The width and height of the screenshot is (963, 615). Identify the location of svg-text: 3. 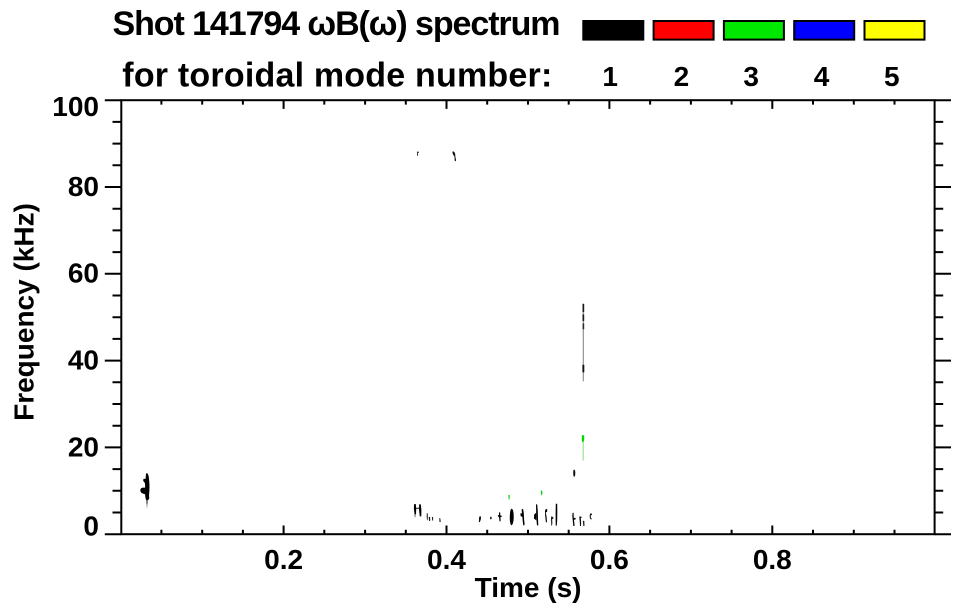
(751, 76).